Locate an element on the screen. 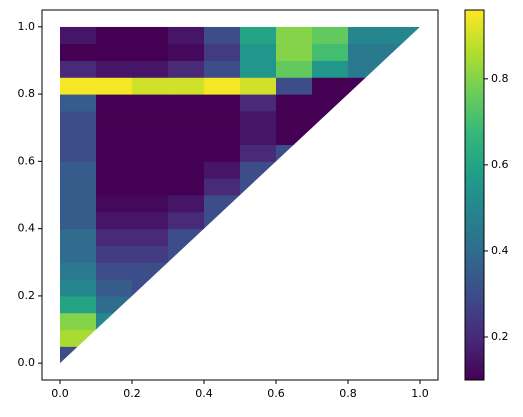  x-tick-label: 0.0 is located at coordinates (60, 393).